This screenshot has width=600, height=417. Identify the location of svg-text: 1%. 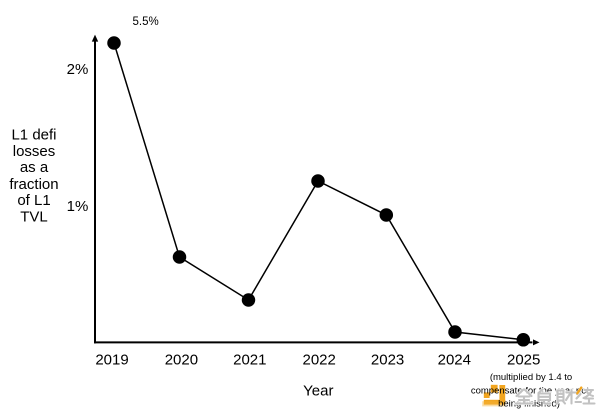
(78, 206).